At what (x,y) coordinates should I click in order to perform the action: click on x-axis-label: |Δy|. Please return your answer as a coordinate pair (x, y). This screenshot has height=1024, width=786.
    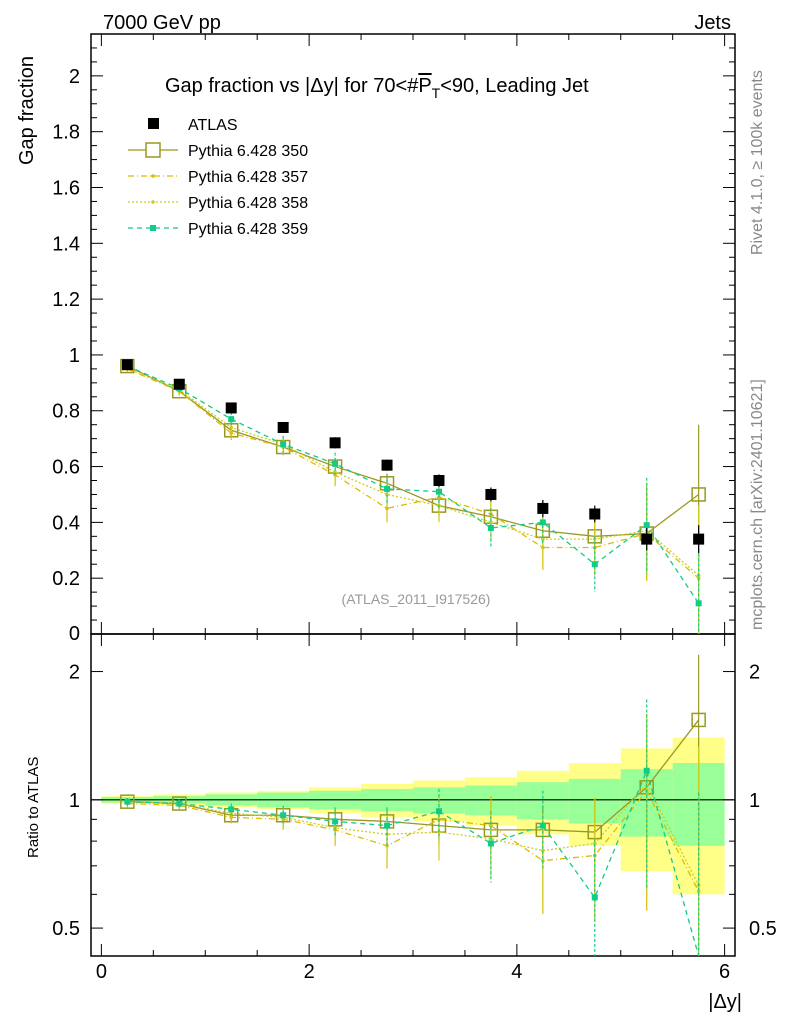
    Looking at the image, I should click on (725, 1002).